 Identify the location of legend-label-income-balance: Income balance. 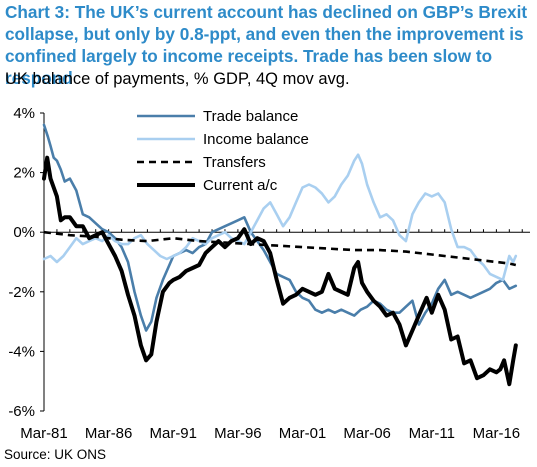
(256, 139).